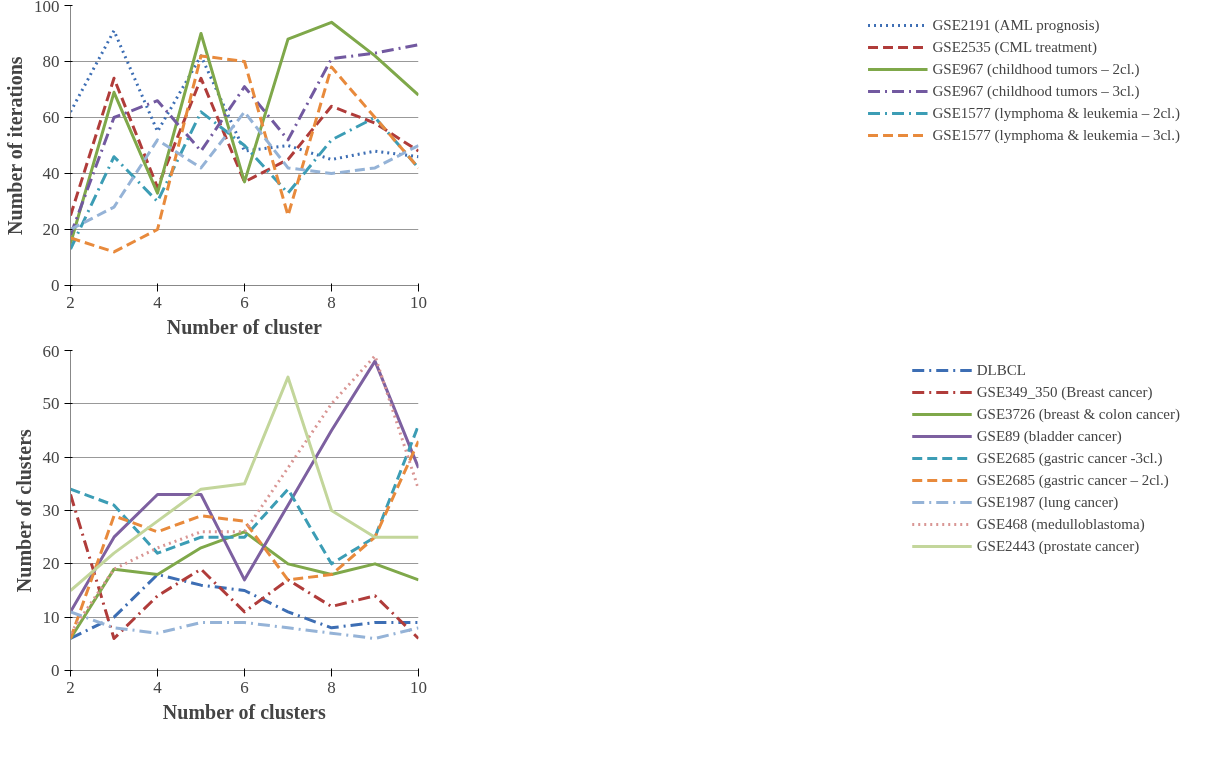  Describe the element at coordinates (1056, 113) in the screenshot. I see `legend-label: GSE1577 (lymphoma & leukemia – 2cl.)` at that location.